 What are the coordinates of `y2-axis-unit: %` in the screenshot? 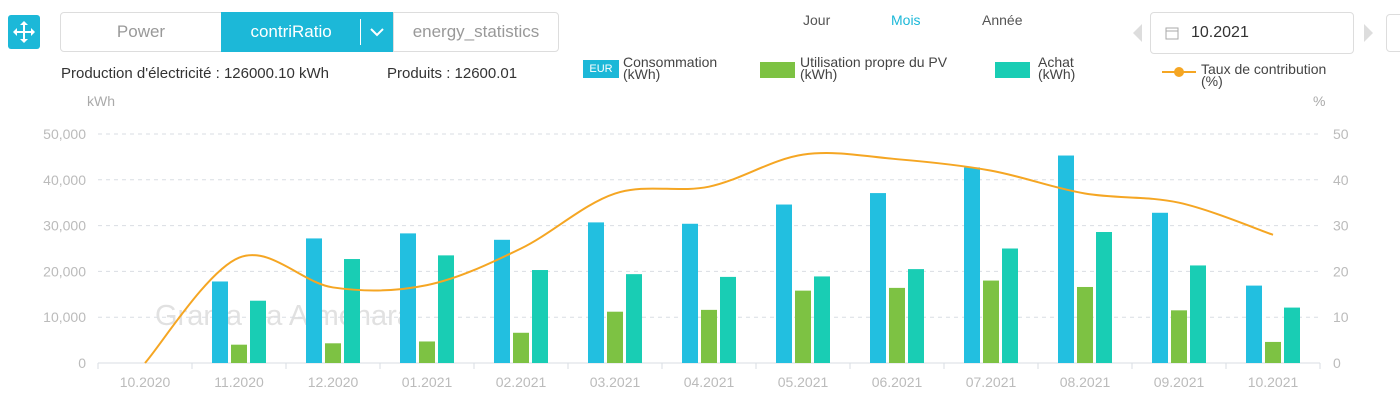 It's located at (1319, 101).